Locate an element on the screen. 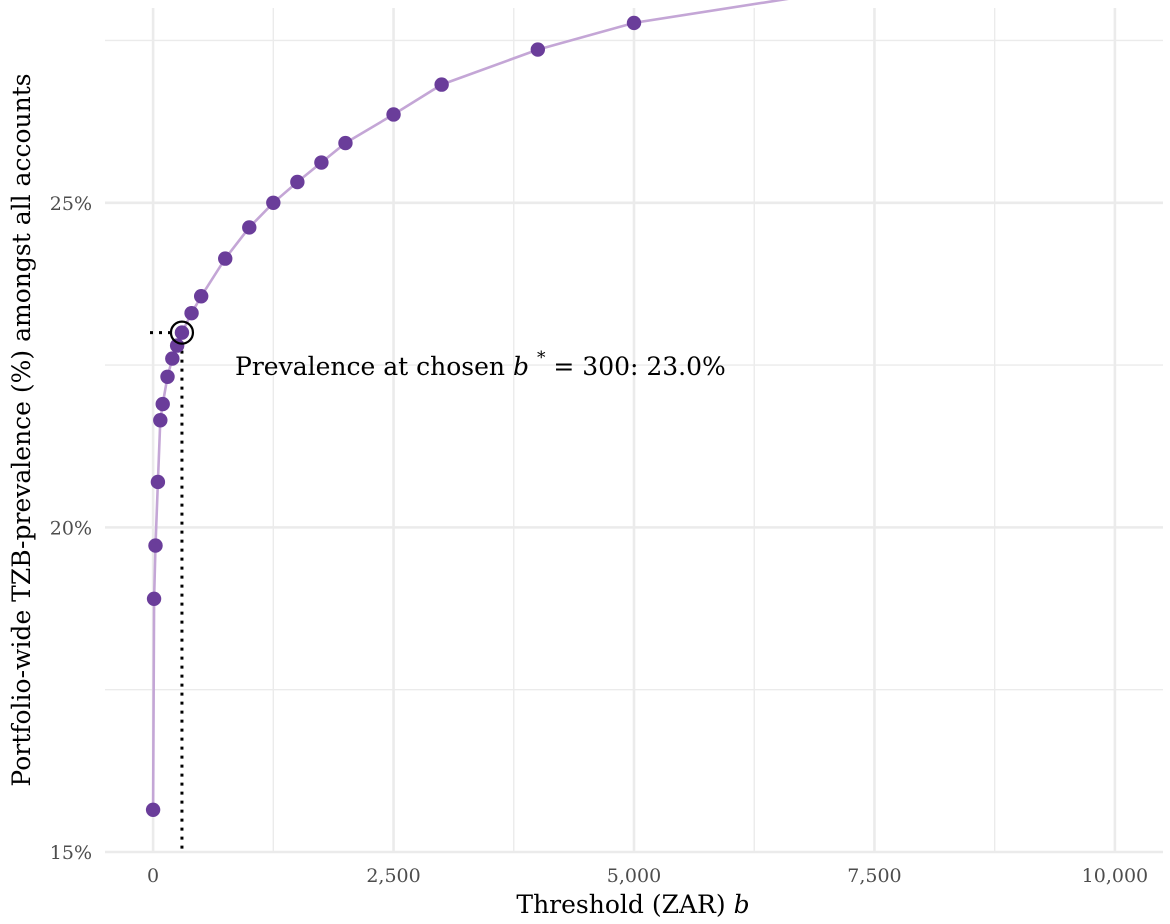 This screenshot has height=924, width=1170. x-axis-ticks: 0 2,500 5,000 7,500 10,000 is located at coordinates (647, 876).